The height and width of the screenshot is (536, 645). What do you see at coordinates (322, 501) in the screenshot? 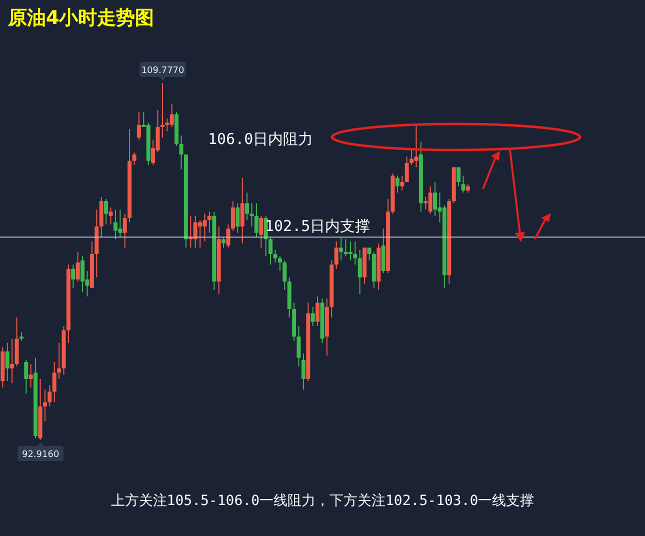
I see `text: 上方关注105.5-106.0一线阻力，下方关注102.5-103.0一线支撑` at bounding box center [322, 501].